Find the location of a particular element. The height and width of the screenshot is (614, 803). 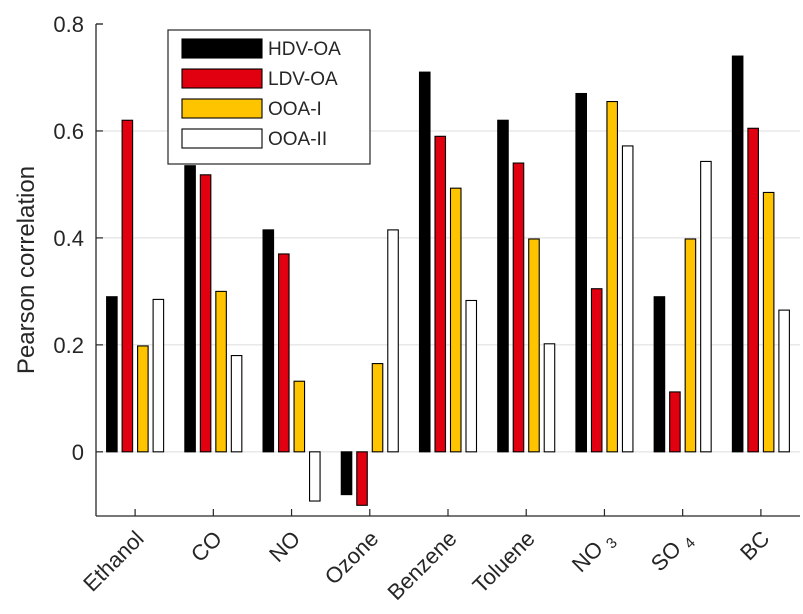

legend-label: LDV-OA is located at coordinates (303, 79).